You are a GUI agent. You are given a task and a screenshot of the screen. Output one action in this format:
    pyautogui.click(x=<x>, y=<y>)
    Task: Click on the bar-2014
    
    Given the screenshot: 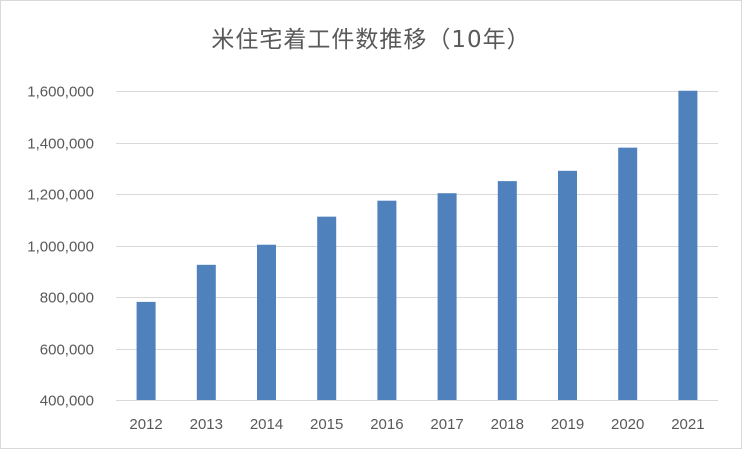 What is the action you would take?
    pyautogui.click(x=266, y=322)
    